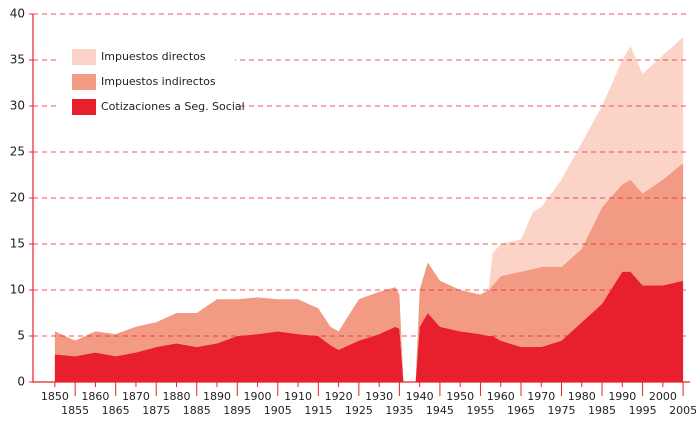  I want to click on y-tick-label: 10, so click(17, 290).